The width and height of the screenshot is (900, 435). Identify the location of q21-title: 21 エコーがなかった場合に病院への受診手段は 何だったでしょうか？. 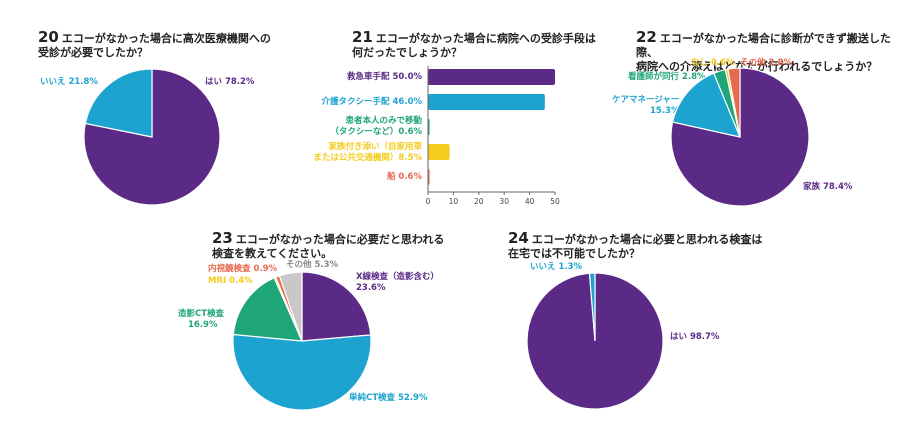
(474, 45).